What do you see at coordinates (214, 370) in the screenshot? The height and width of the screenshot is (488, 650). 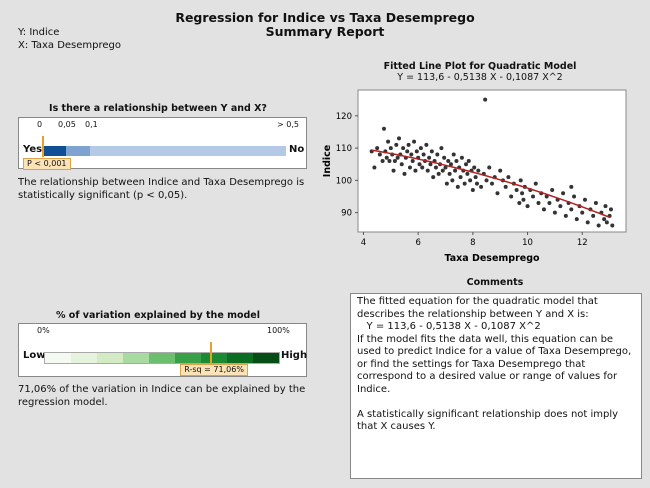 I see `rsq-badge: R-sq = 71,06%` at bounding box center [214, 370].